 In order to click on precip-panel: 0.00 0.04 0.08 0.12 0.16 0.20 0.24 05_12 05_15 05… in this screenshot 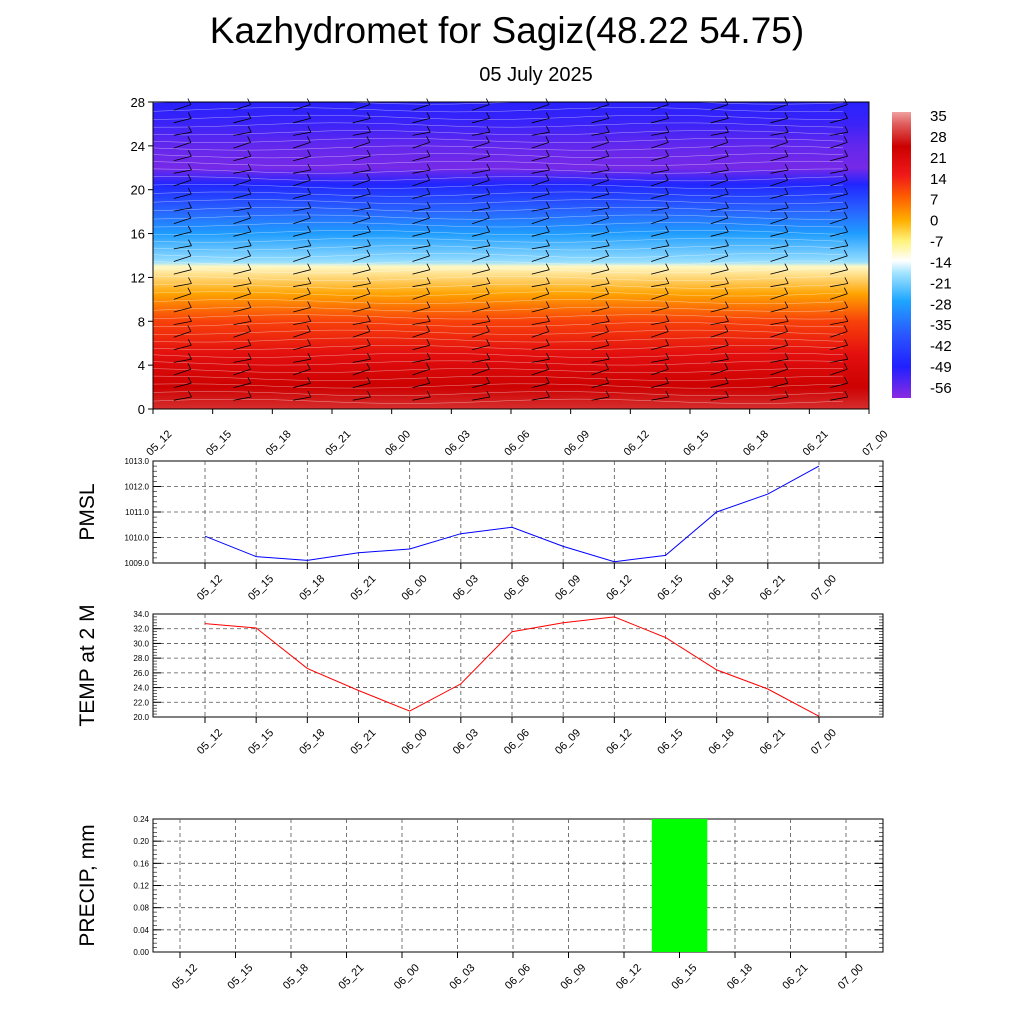, I will do `click(480, 903)`.